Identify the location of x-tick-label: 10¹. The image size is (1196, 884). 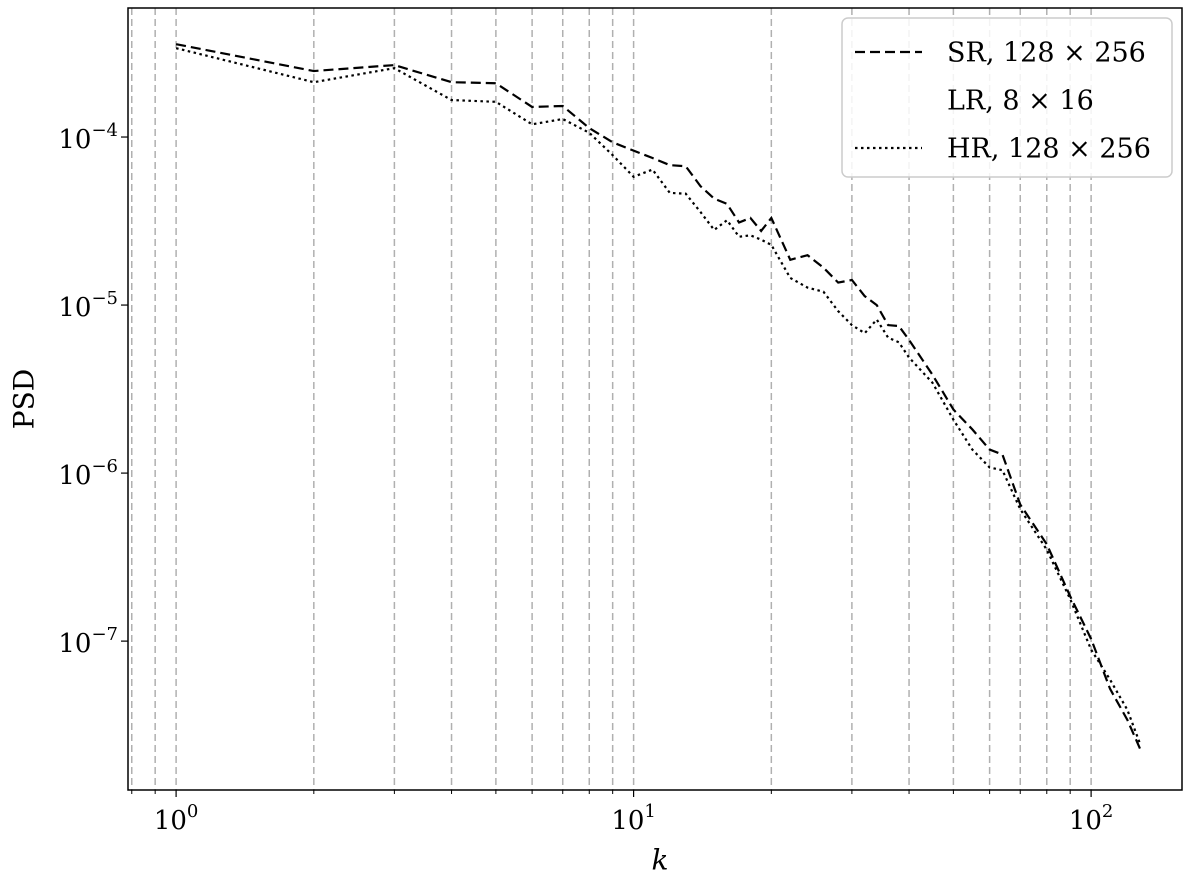
(633, 818).